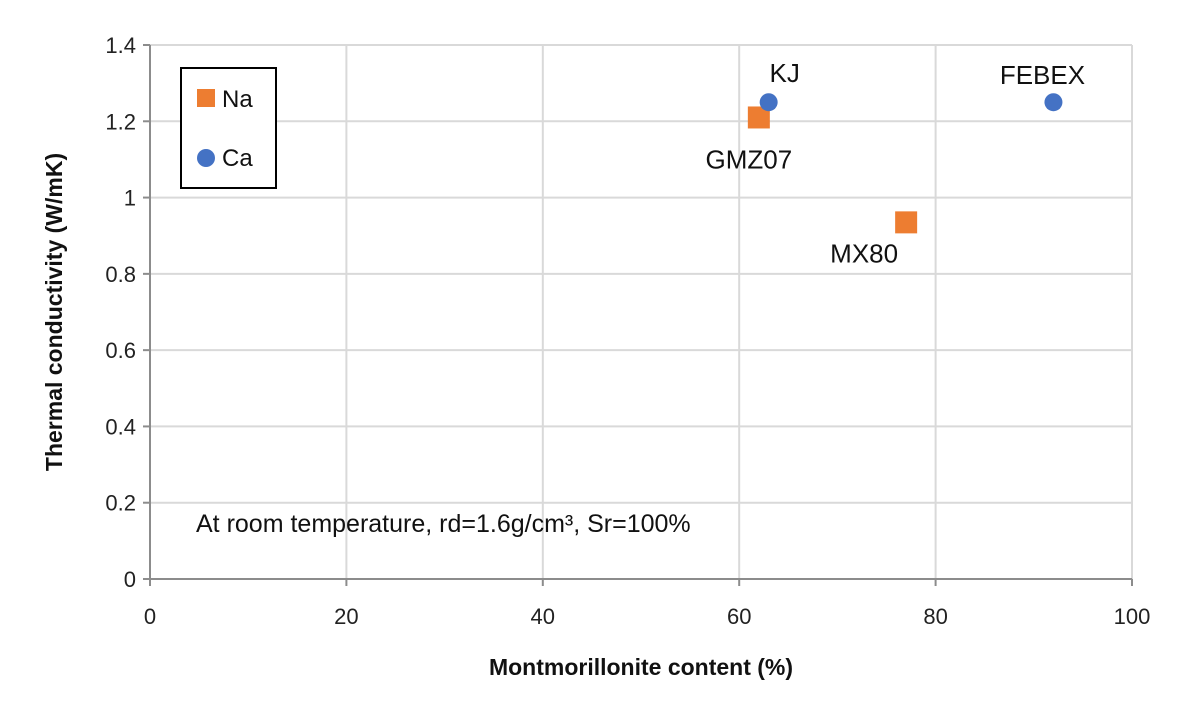 The height and width of the screenshot is (708, 1183). What do you see at coordinates (748, 159) in the screenshot?
I see `point-label-gmz07: GMZ07` at bounding box center [748, 159].